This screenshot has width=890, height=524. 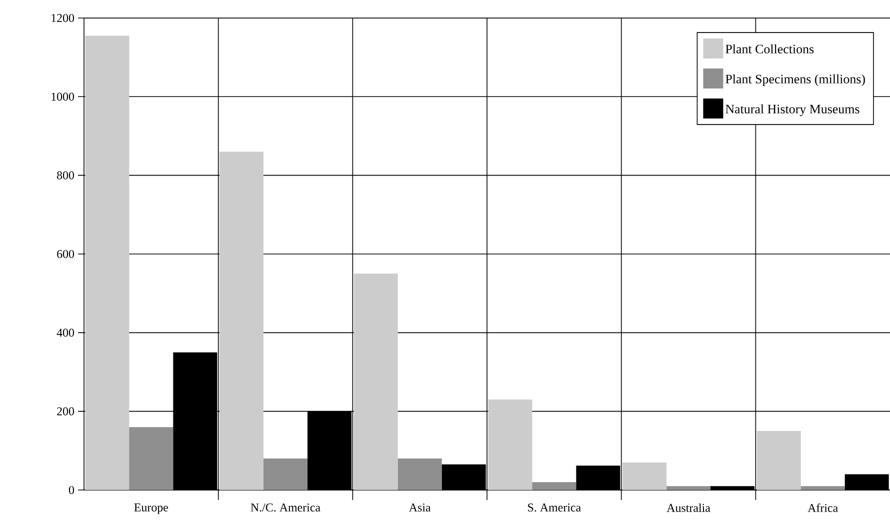 What do you see at coordinates (688, 508) in the screenshot?
I see `x-tick-label: Australia` at bounding box center [688, 508].